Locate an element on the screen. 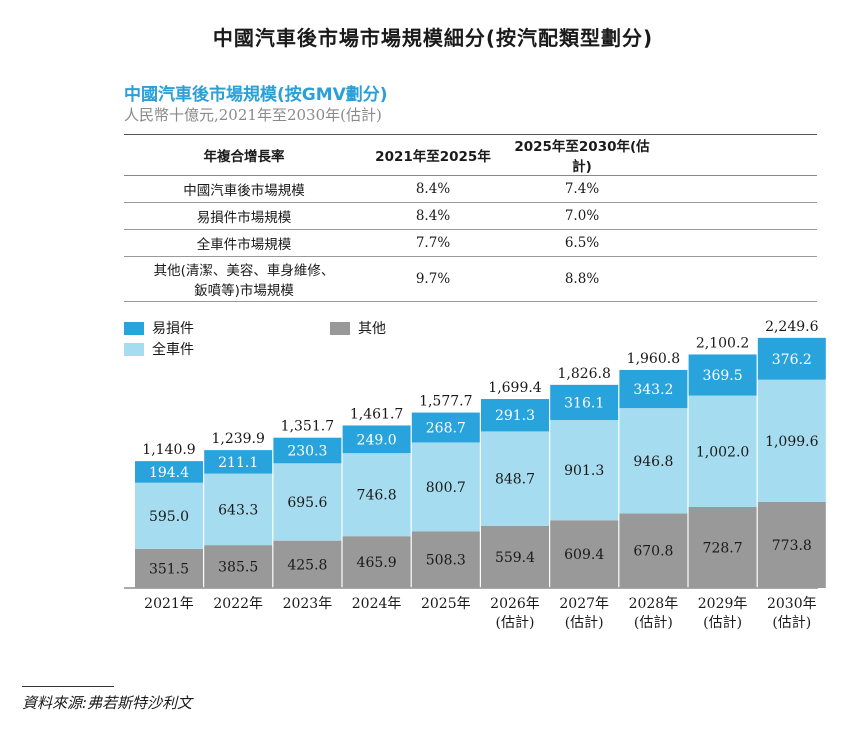 The width and height of the screenshot is (866, 733). table-row: 其他(清潔、美容、車身維修、 鈑噴等)市場規模 9.7% 8.8% is located at coordinates (470, 279).